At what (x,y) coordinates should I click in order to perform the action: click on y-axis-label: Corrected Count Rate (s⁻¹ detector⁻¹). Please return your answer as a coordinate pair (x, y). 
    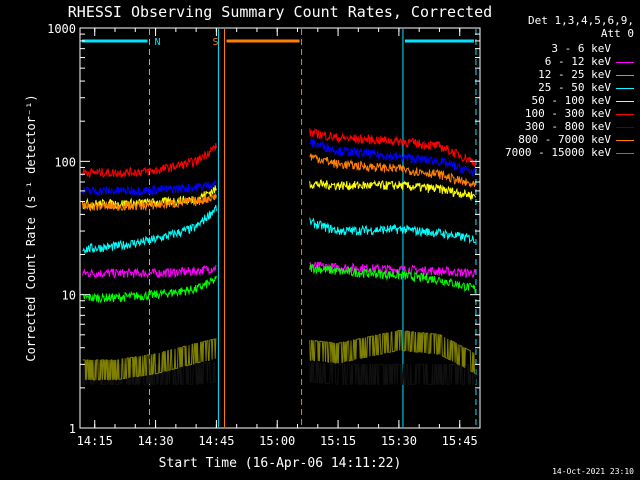
    Looking at the image, I should click on (31, 227).